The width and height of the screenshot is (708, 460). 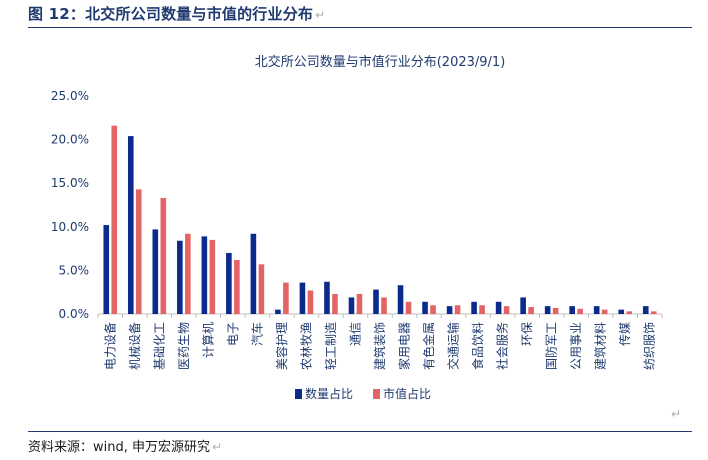 I want to click on chart-title: 北交所公司数量与市值行业分布(2023/9/1), so click(x=380, y=62).